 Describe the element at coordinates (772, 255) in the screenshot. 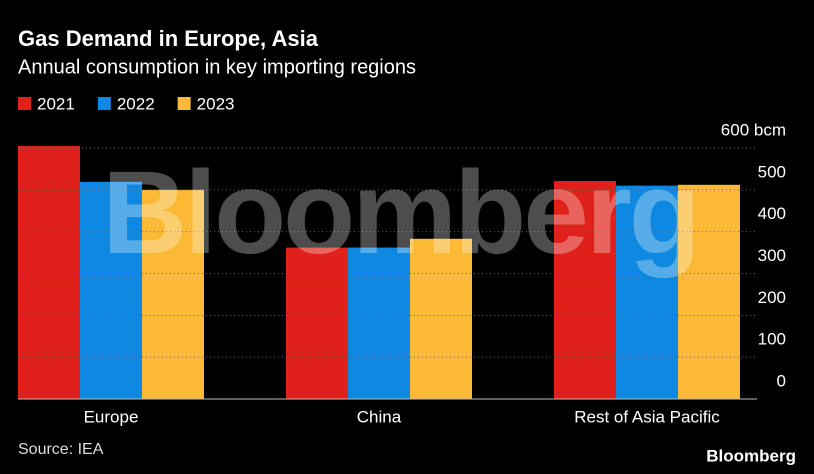

I see `y-tick-label: 300` at that location.